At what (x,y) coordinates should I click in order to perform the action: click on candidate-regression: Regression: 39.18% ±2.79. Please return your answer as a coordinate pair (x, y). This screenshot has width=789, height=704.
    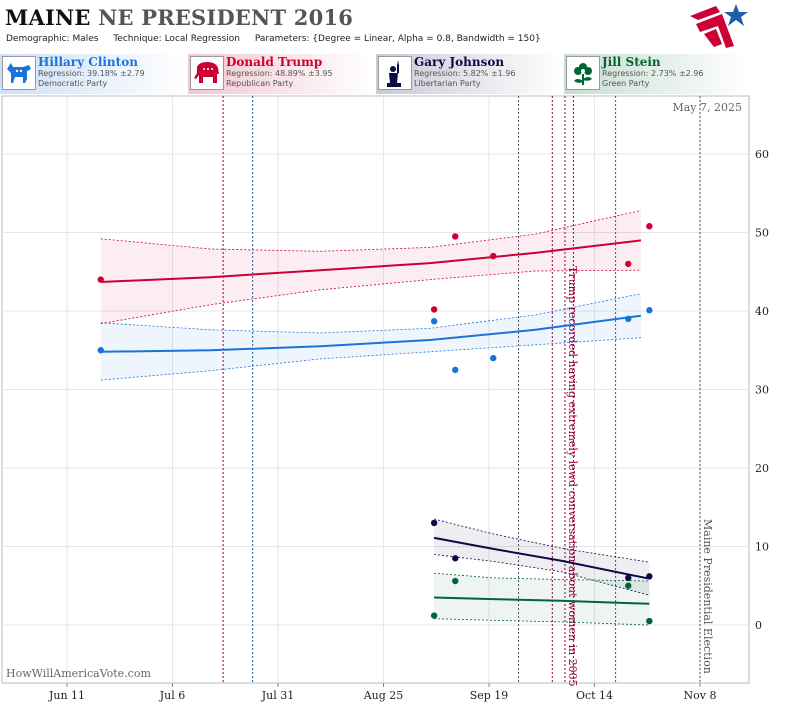
    Looking at the image, I should click on (91, 73).